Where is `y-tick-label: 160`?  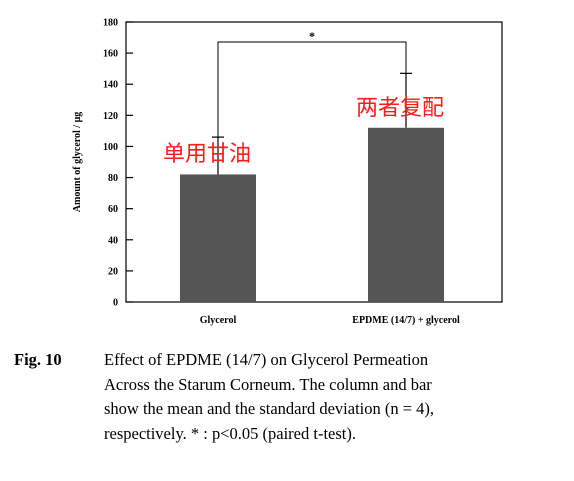
y-tick-label: 160 is located at coordinates (110, 54).